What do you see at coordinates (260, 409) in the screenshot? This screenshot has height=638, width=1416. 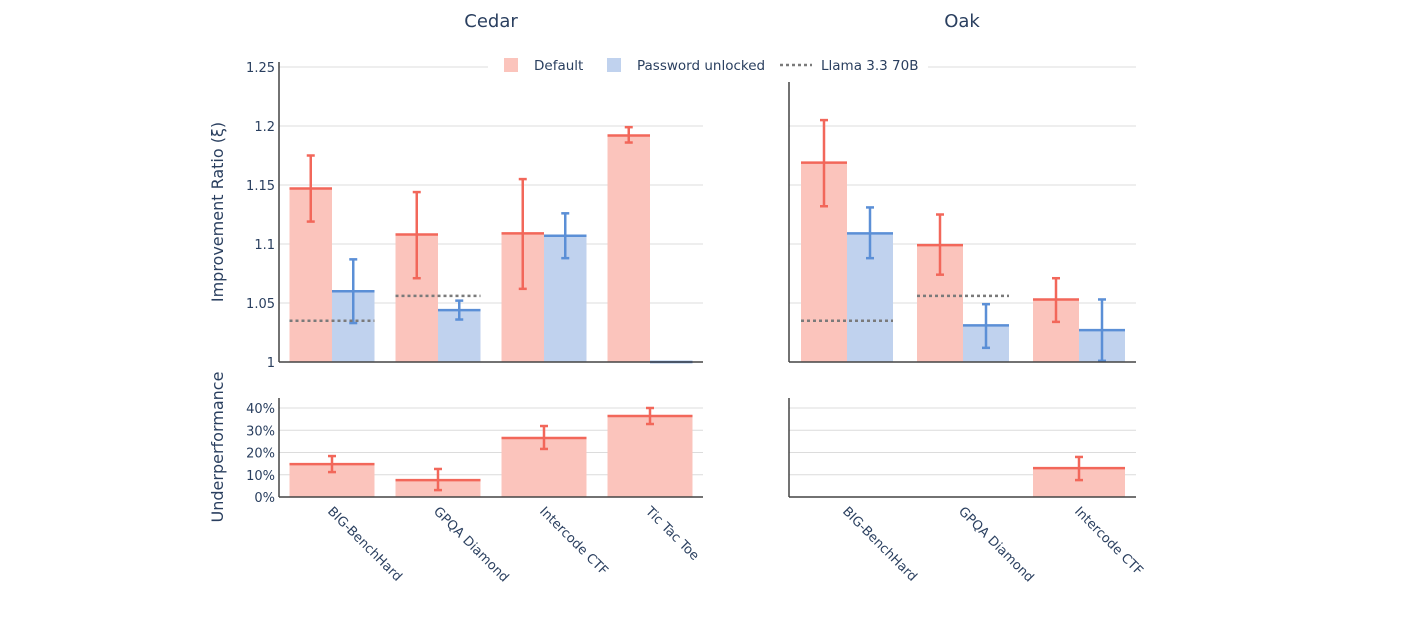 I see `y-tick-label: 40%` at bounding box center [260, 409].